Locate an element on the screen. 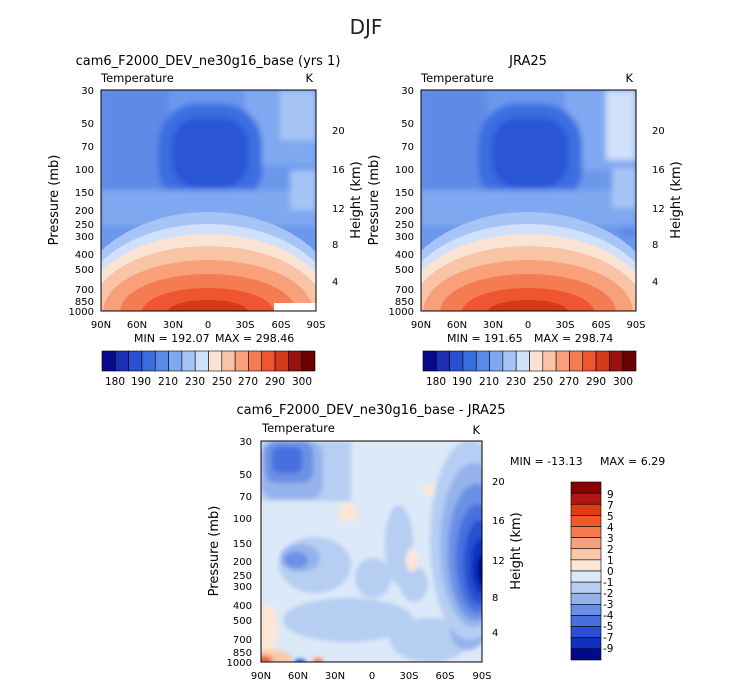 Image resolution: width=733 pixels, height=686 pixels. cb-tick-m3: -3 is located at coordinates (608, 605).